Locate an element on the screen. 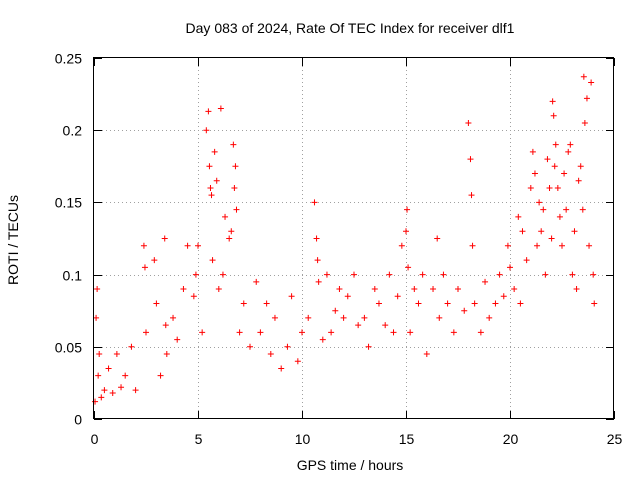  y-tick-label: 0.1 is located at coordinates (73, 276).